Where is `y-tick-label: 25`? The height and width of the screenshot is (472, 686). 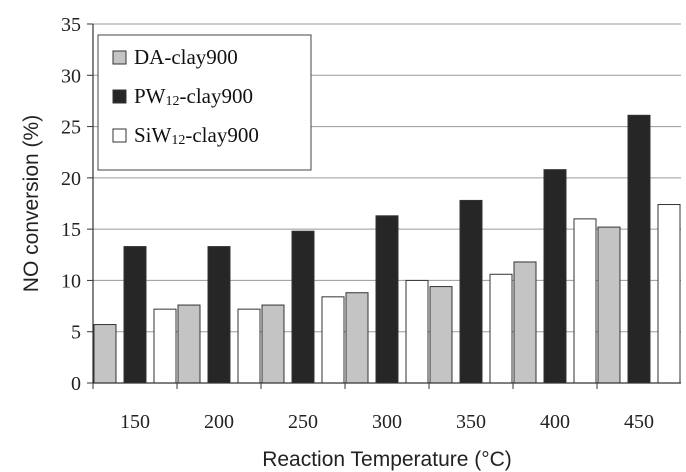 y-tick-label: 25 is located at coordinates (71, 128).